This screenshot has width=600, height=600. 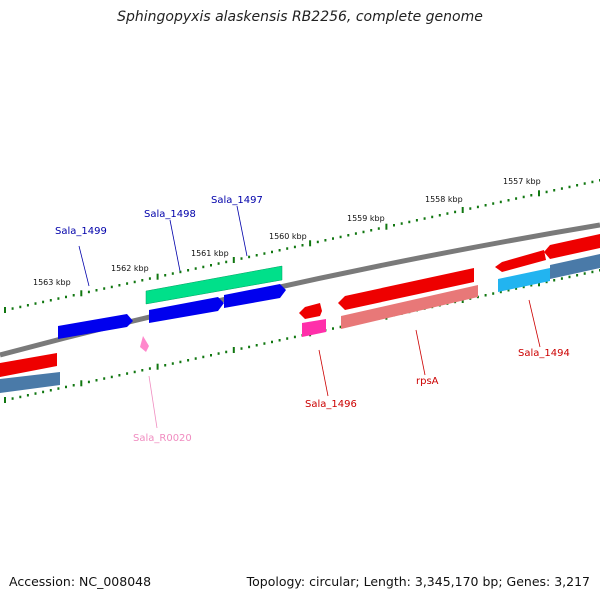 I want to click on feature-red-1494a, so click(x=520, y=261).